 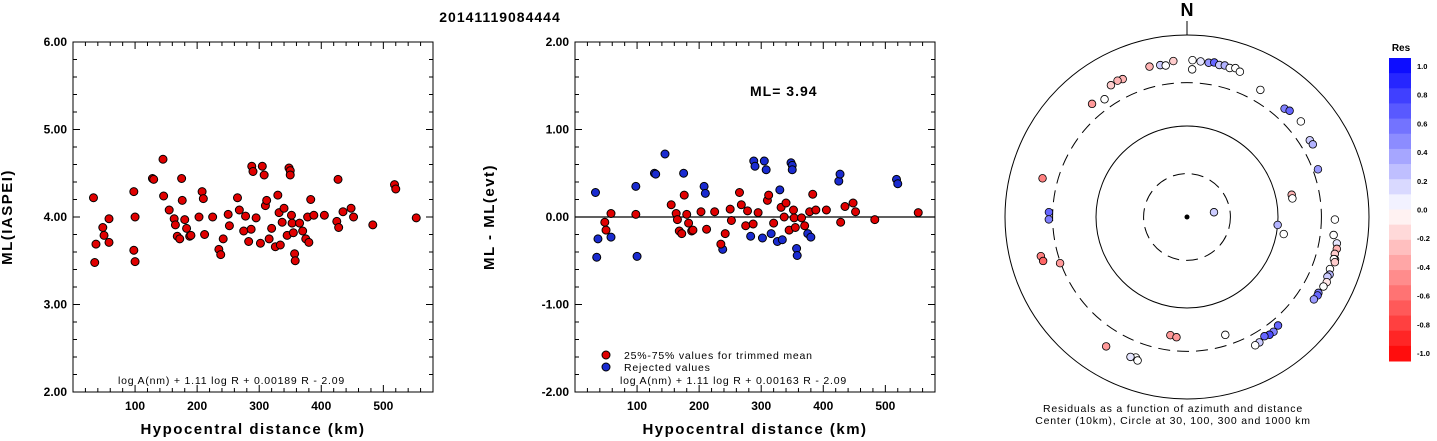 What do you see at coordinates (606, 355) in the screenshot?
I see `legend-kept-marker` at bounding box center [606, 355].